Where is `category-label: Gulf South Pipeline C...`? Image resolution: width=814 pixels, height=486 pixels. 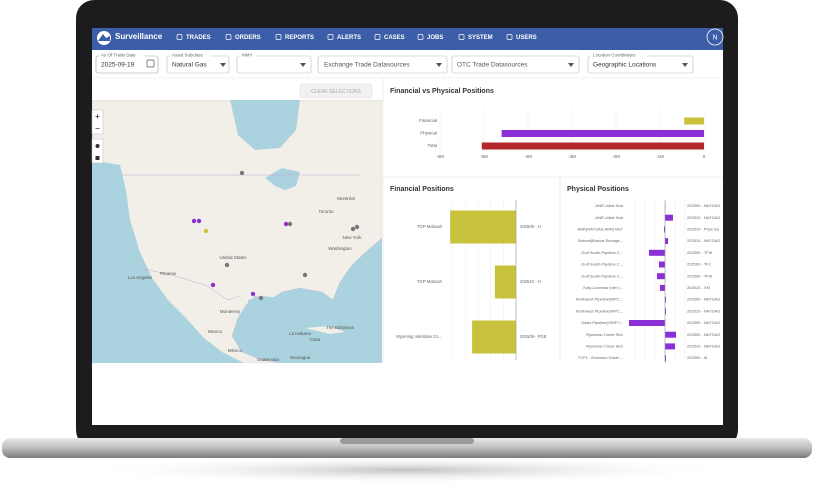
category-label: Gulf South Pipeline C... is located at coordinates (602, 275).